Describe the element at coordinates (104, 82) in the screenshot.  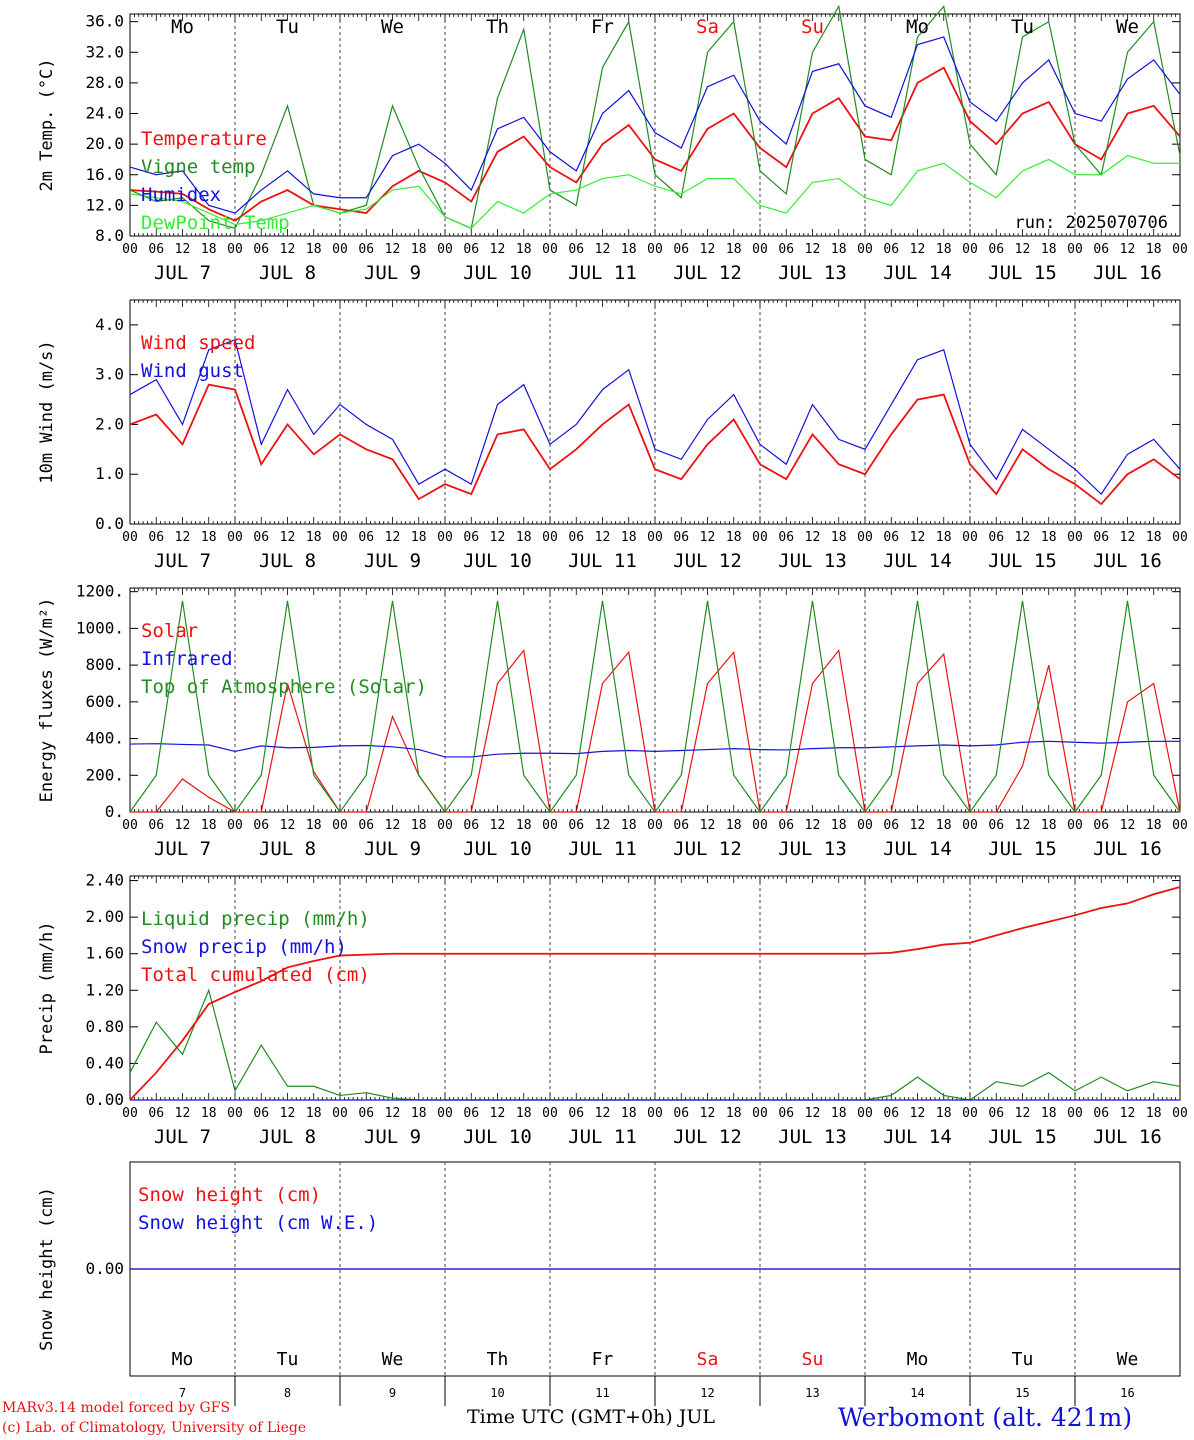
I see `y-tick-label: 28.0` at that location.